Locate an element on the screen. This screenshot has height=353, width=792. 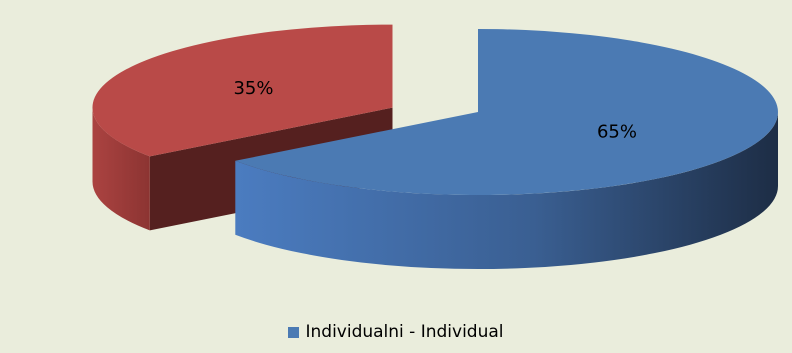
slice-data-label: 65% is located at coordinates (617, 132).